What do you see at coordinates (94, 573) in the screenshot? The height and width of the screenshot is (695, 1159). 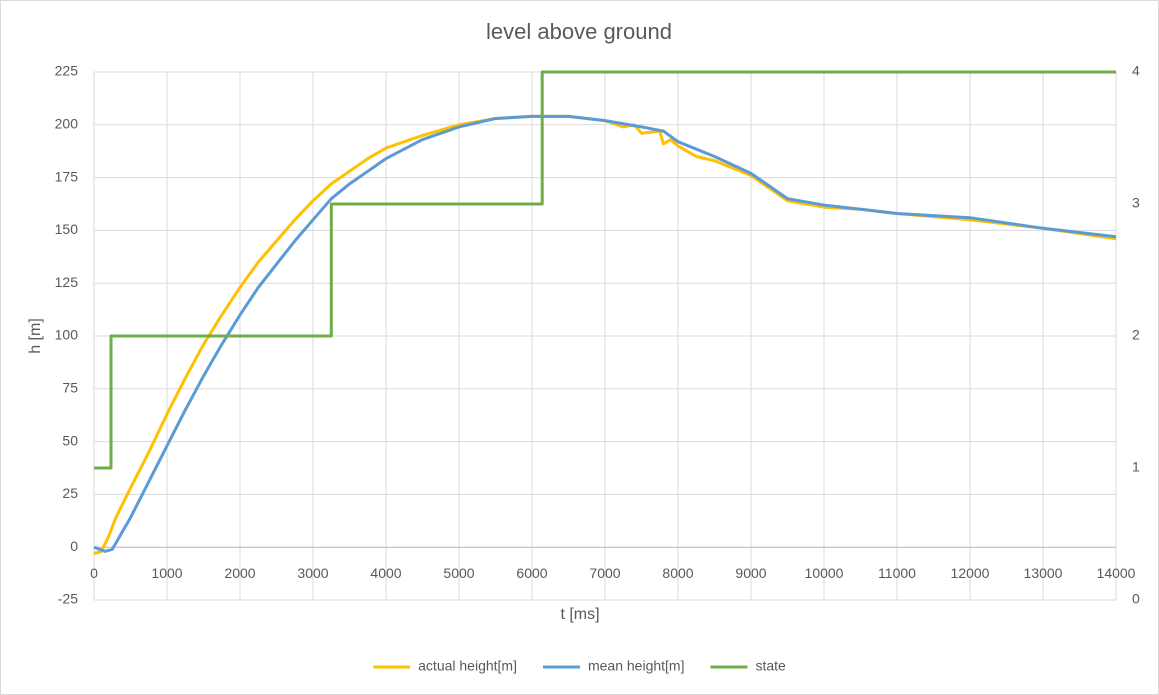 I see `x-tick-label: 0` at bounding box center [94, 573].